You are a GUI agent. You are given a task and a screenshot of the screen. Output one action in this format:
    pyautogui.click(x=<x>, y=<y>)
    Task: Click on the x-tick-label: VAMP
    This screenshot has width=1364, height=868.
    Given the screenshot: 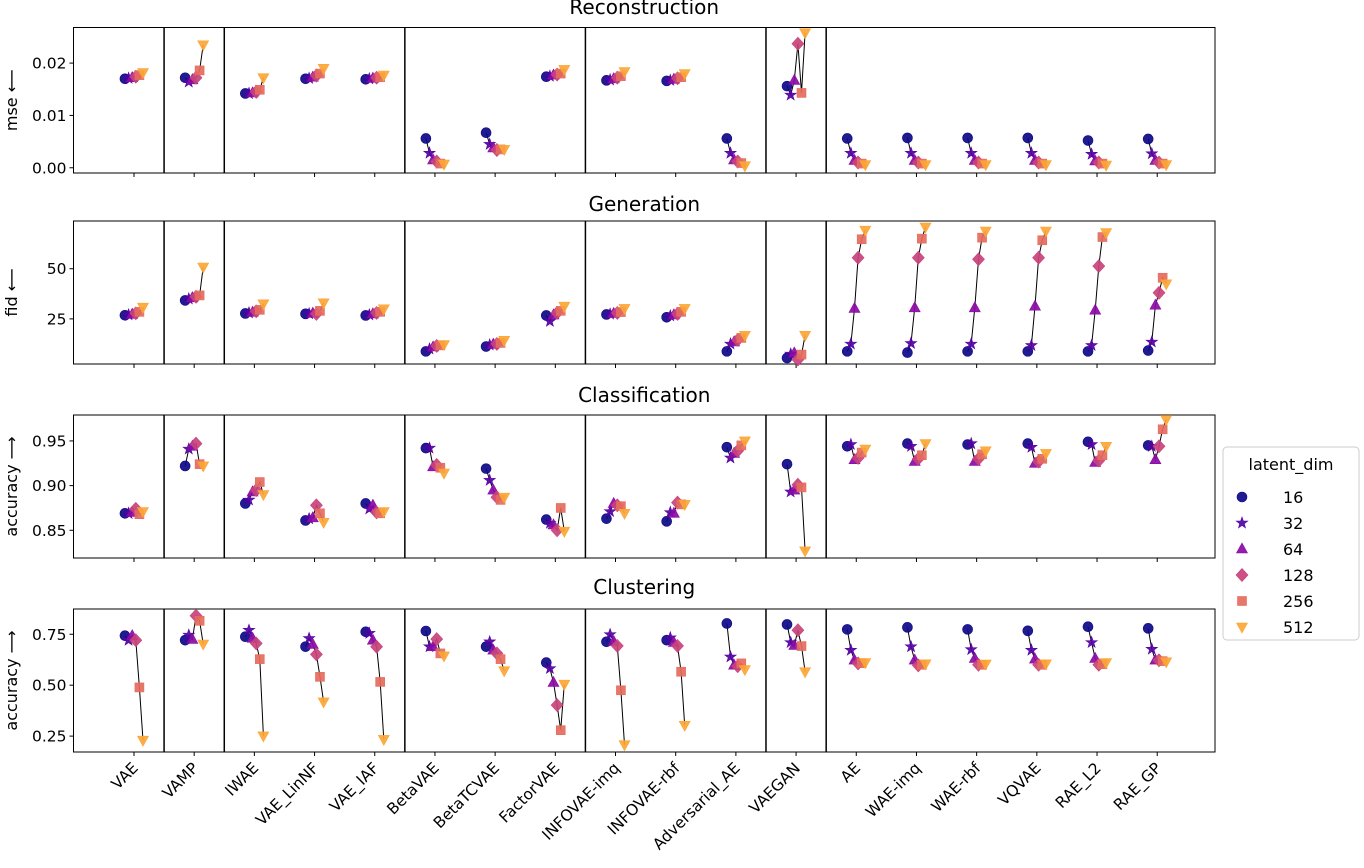 What is the action you would take?
    pyautogui.click(x=180, y=780)
    